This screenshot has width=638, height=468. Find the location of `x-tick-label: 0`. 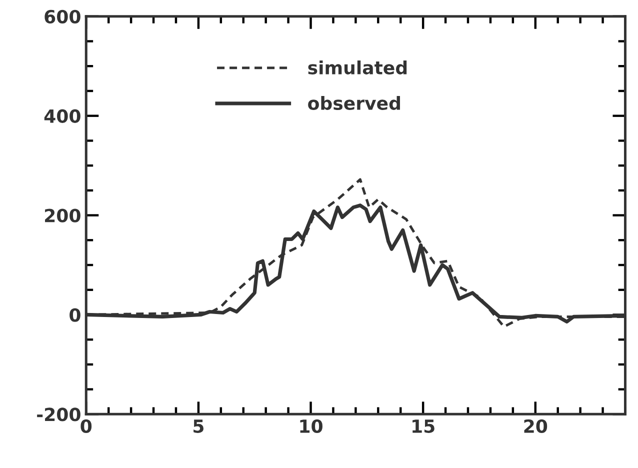

x-tick-label: 0 is located at coordinates (86, 426).